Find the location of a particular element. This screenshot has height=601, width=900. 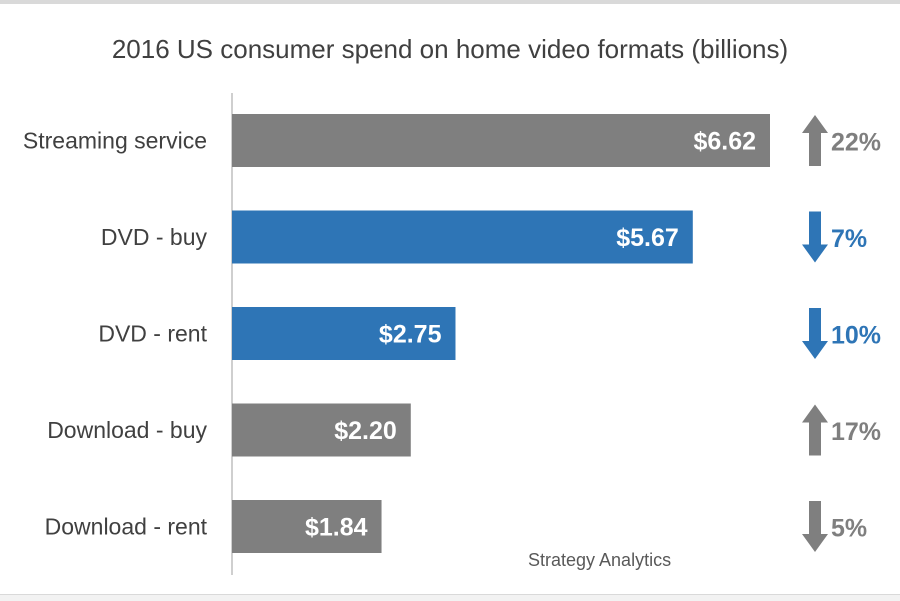

change-label: 10% is located at coordinates (856, 336).